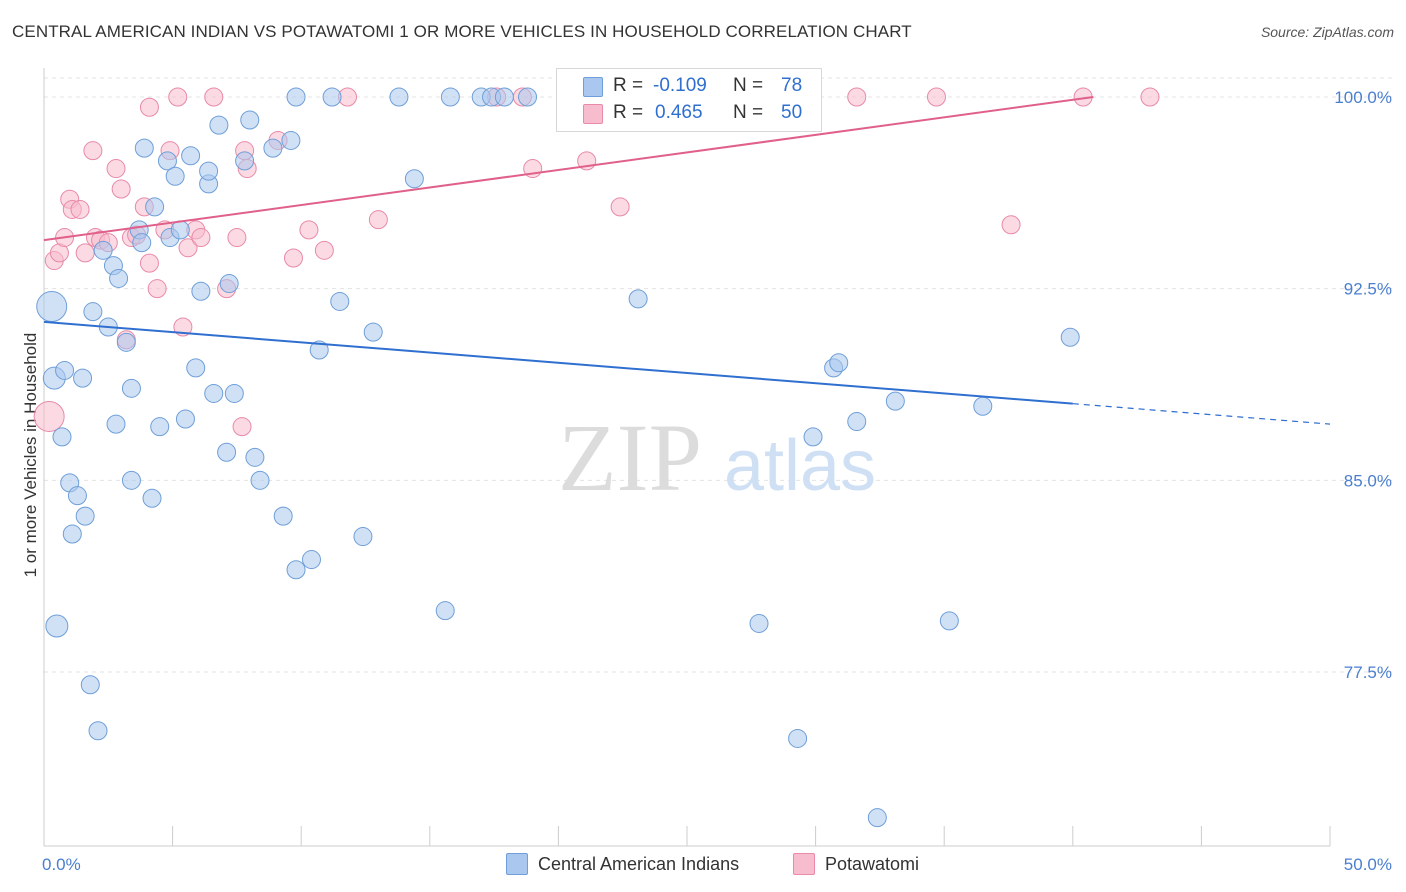  What do you see at coordinates (1201, 414) in the screenshot?
I see `blue-trend-extension` at bounding box center [1201, 414].